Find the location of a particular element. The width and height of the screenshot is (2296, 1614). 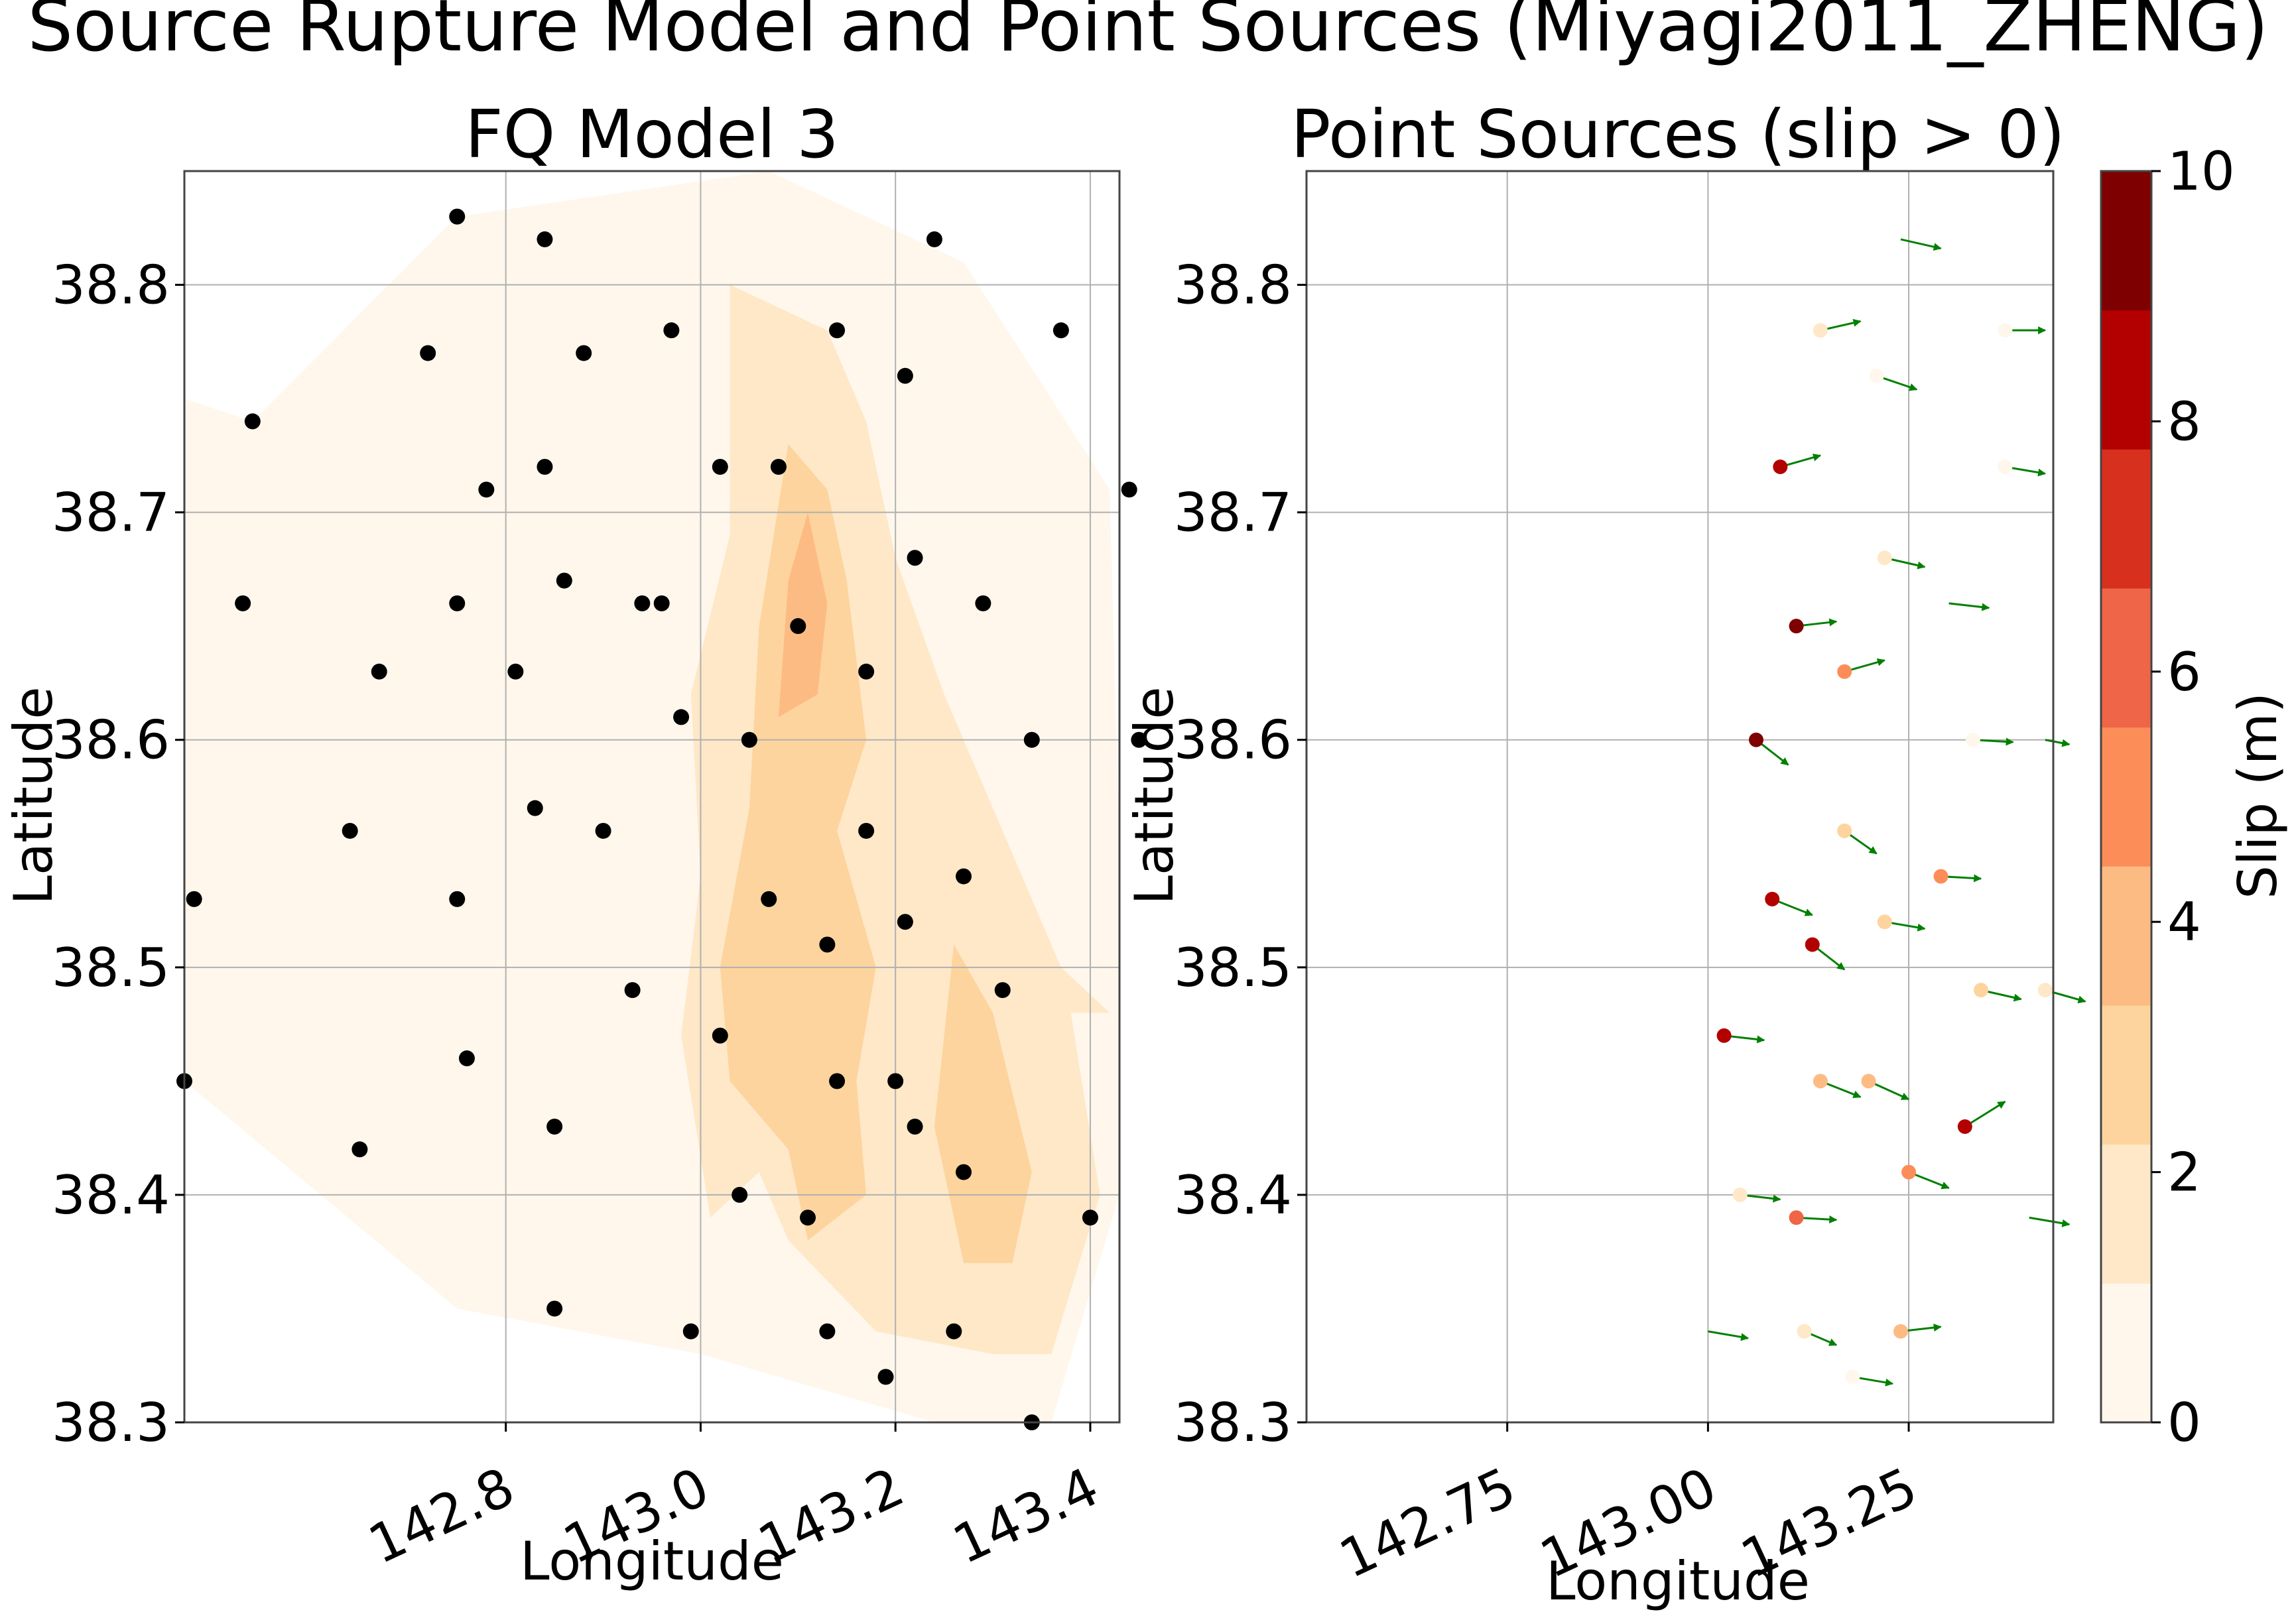

contour-ytick-label: 38.5 is located at coordinates (111, 968).